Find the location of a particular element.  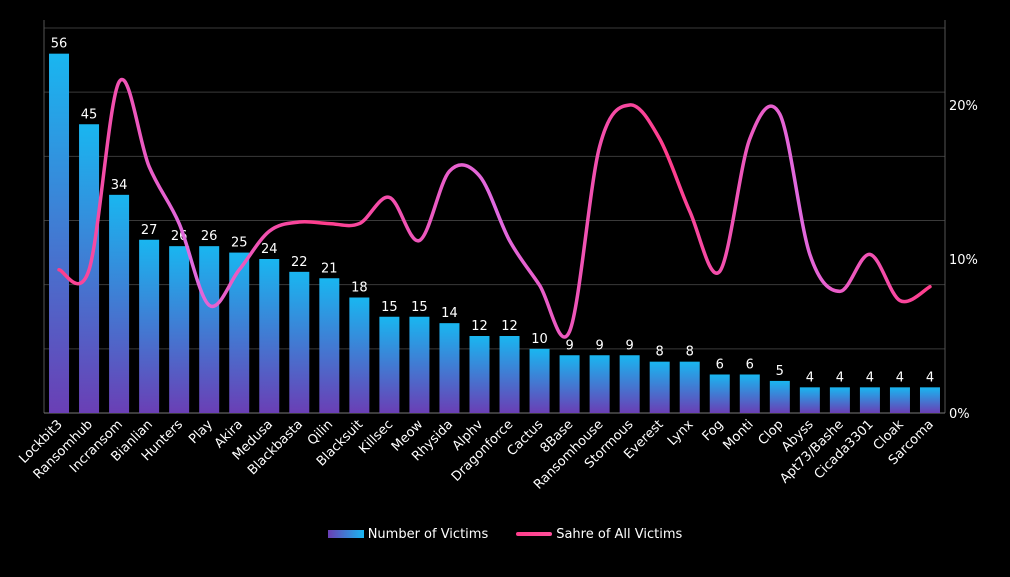

bar-data-label: 14 is located at coordinates (449, 313).